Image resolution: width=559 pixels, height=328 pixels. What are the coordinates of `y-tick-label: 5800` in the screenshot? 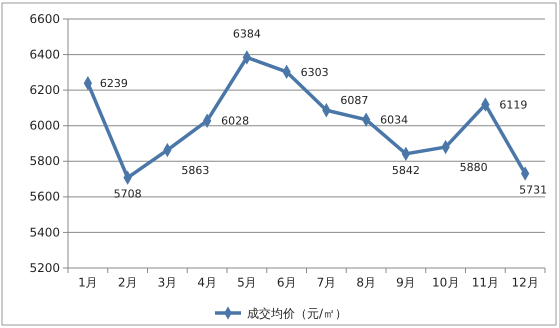 It's located at (44, 161).